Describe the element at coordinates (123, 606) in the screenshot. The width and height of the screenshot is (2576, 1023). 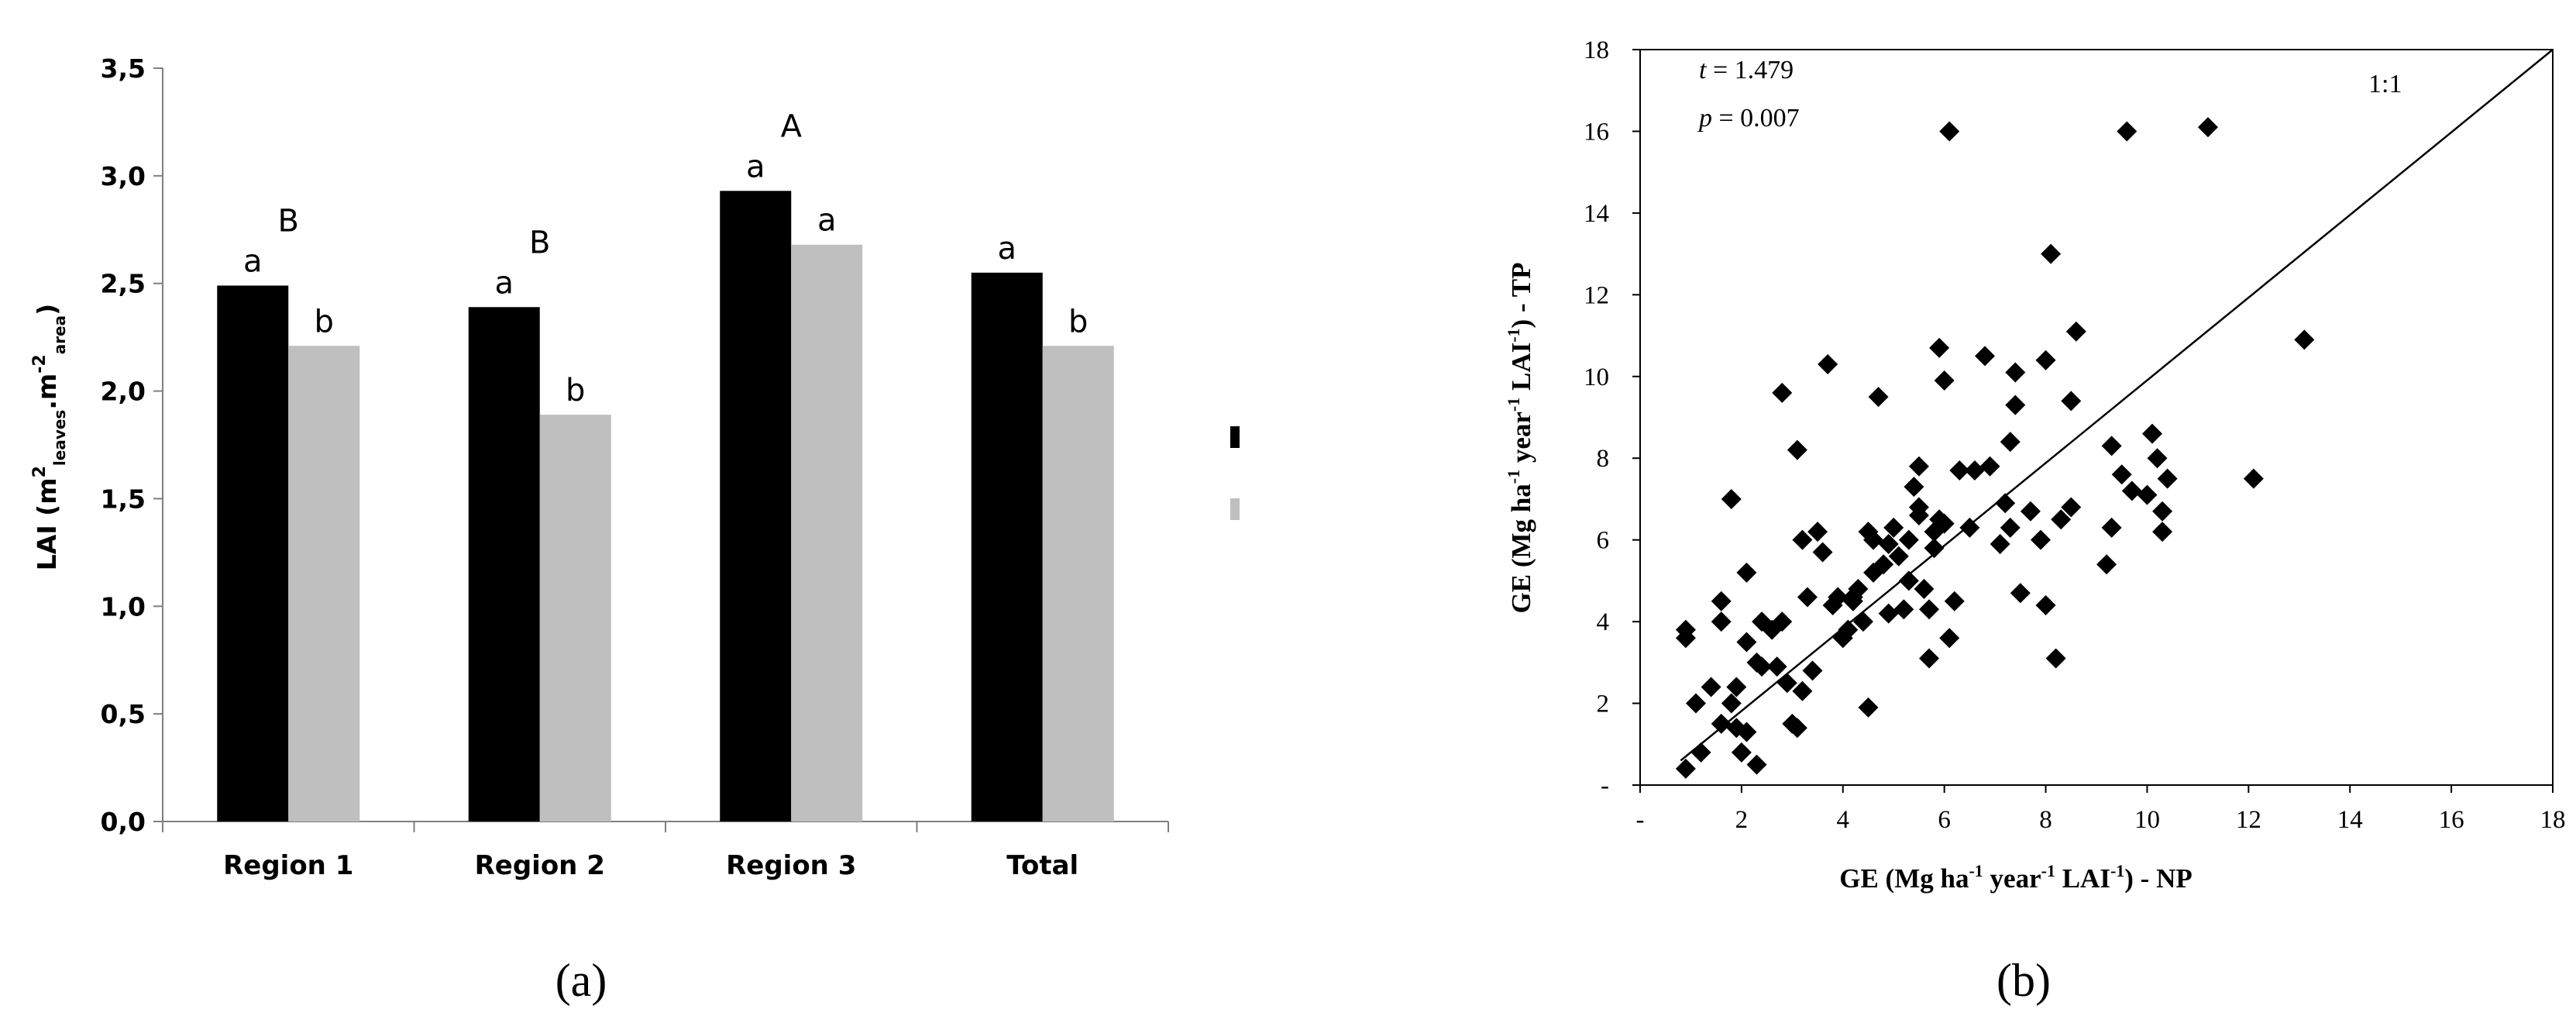
I see `y-tick-label: 1,0` at that location.